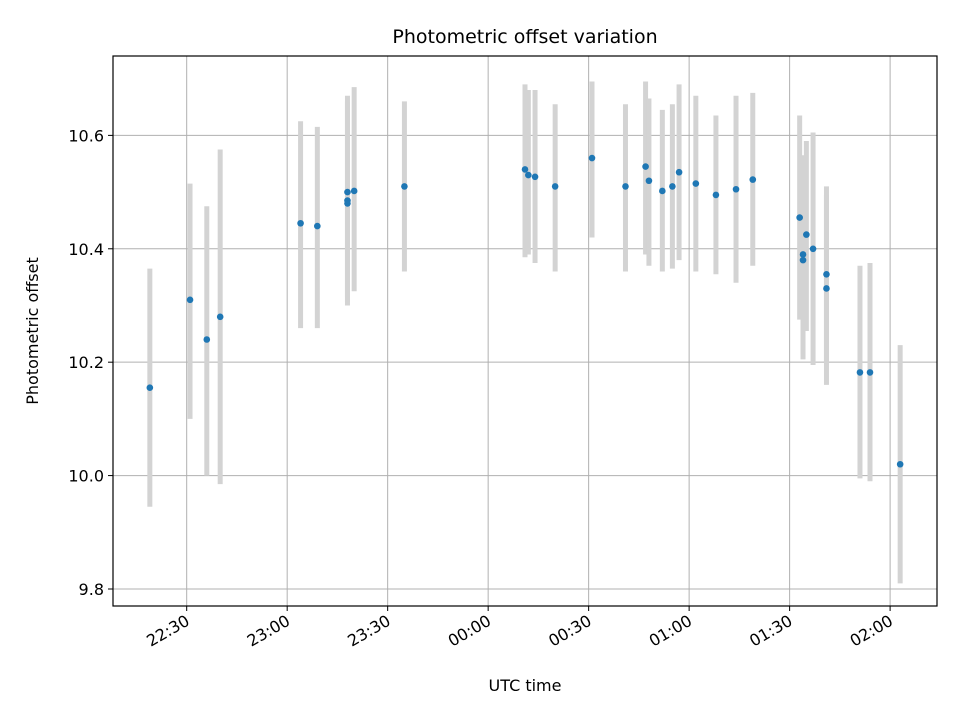  I want to click on y-tick-label: 10.2, so click(86, 362).